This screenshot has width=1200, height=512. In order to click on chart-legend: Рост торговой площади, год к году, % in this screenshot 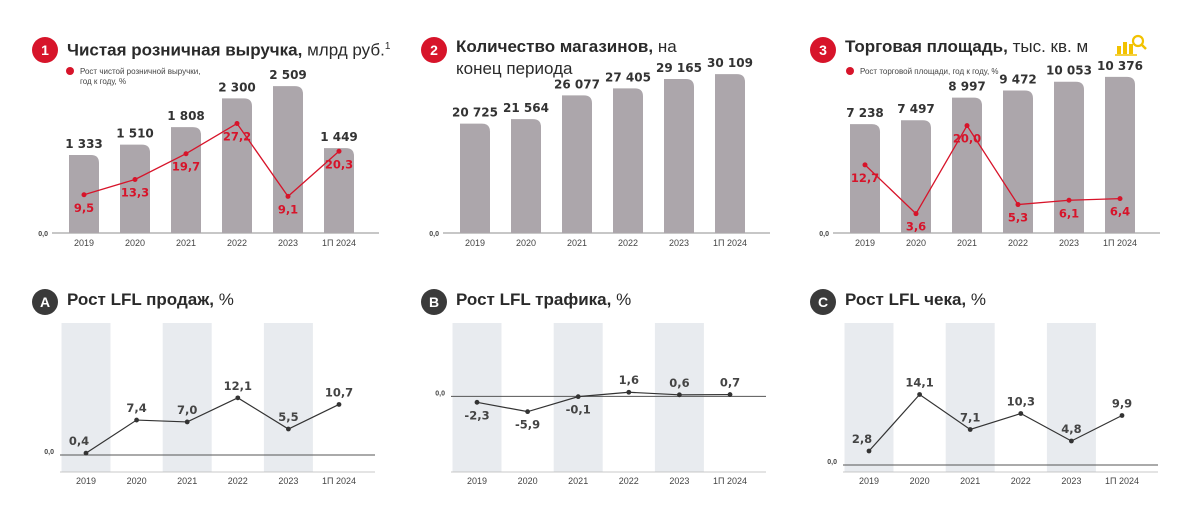, I will do `click(922, 72)`.